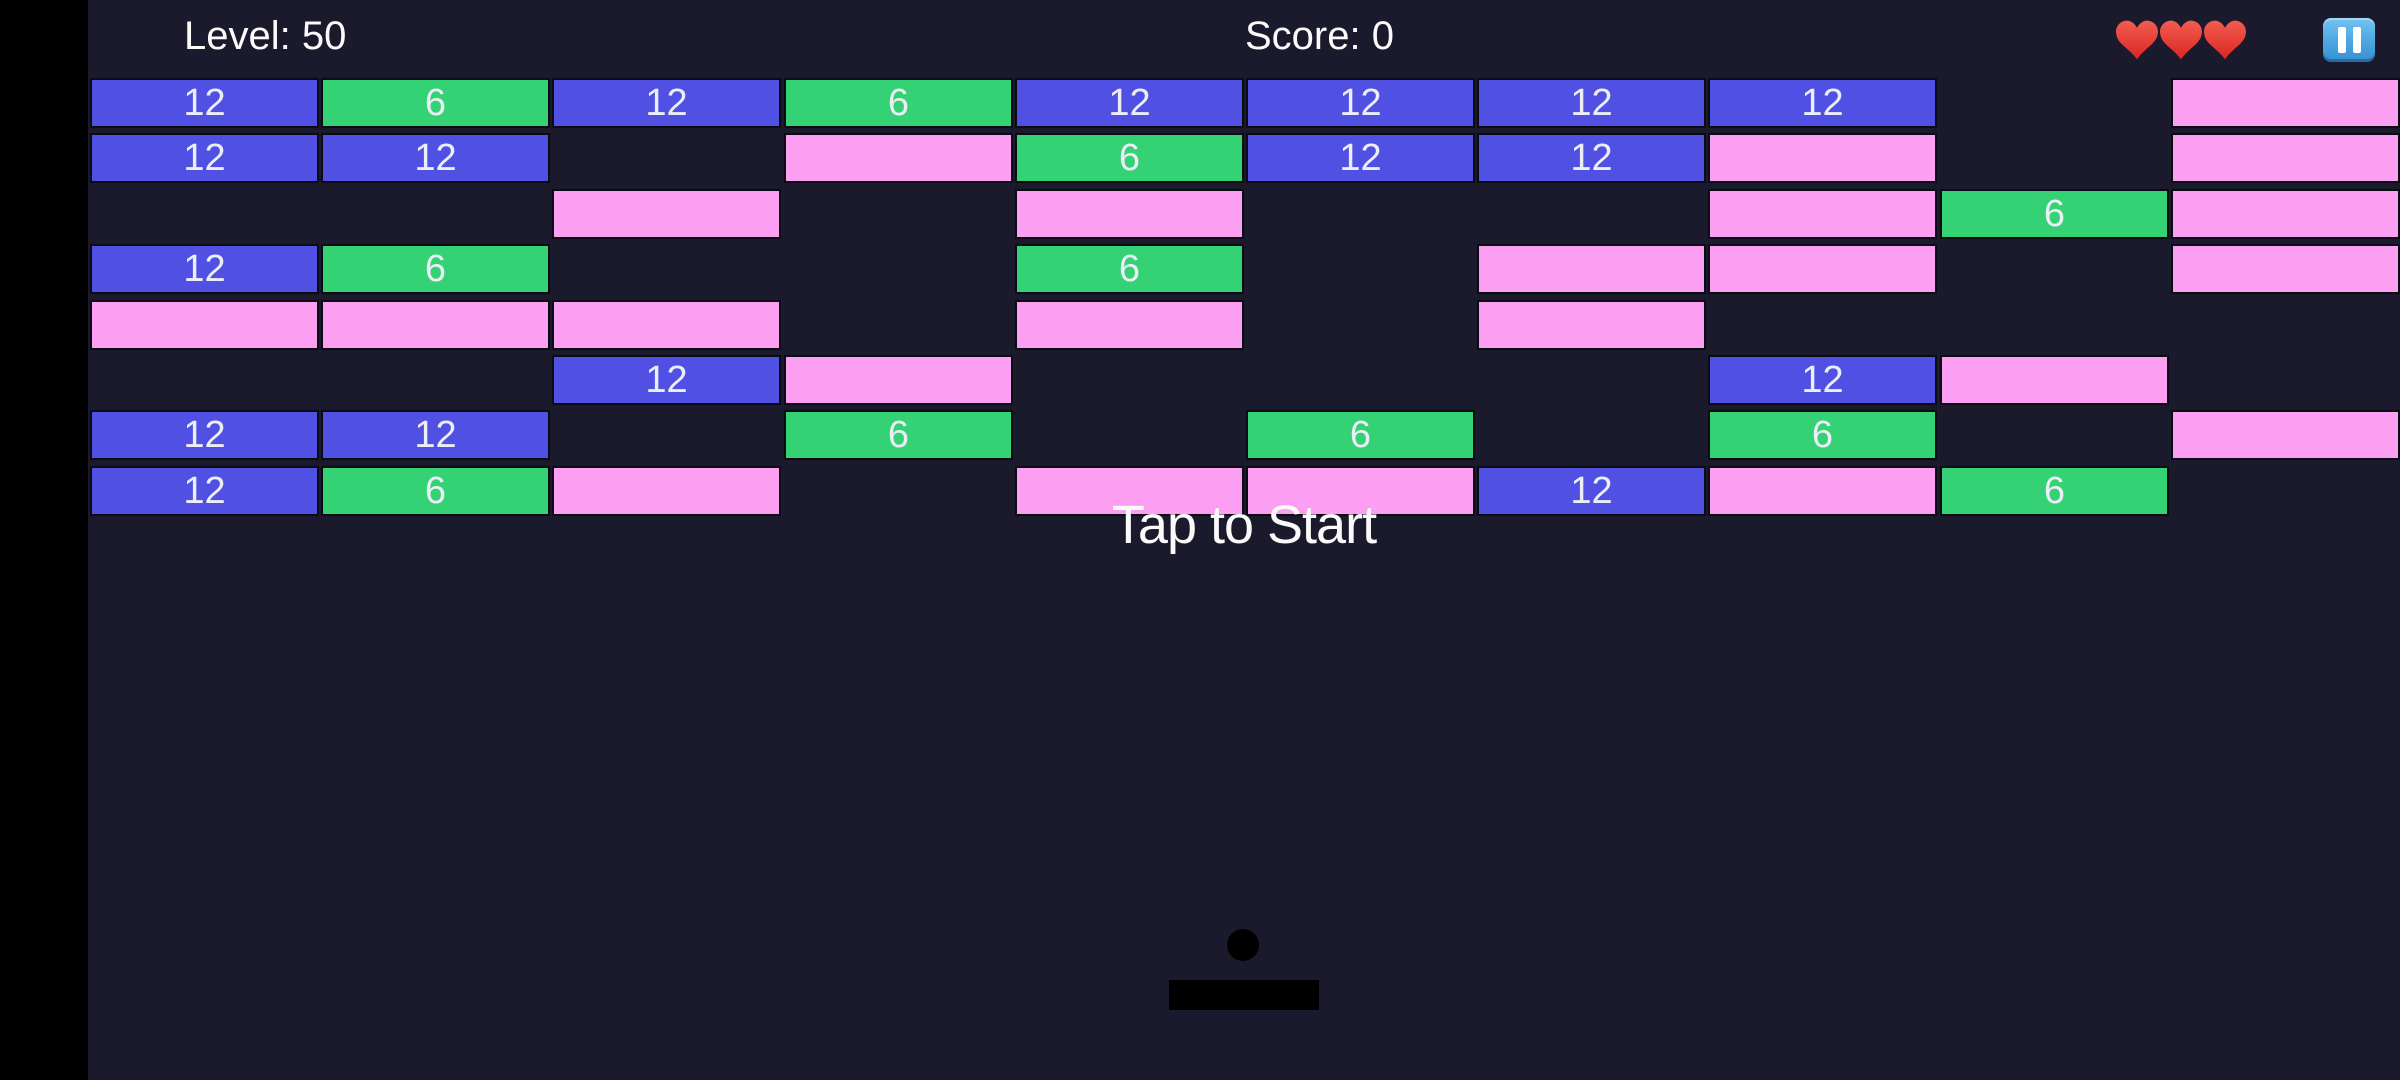 The width and height of the screenshot is (2400, 1080). Describe the element at coordinates (1244, 525) in the screenshot. I see `tap-to-start-text: Tap to Start` at that location.